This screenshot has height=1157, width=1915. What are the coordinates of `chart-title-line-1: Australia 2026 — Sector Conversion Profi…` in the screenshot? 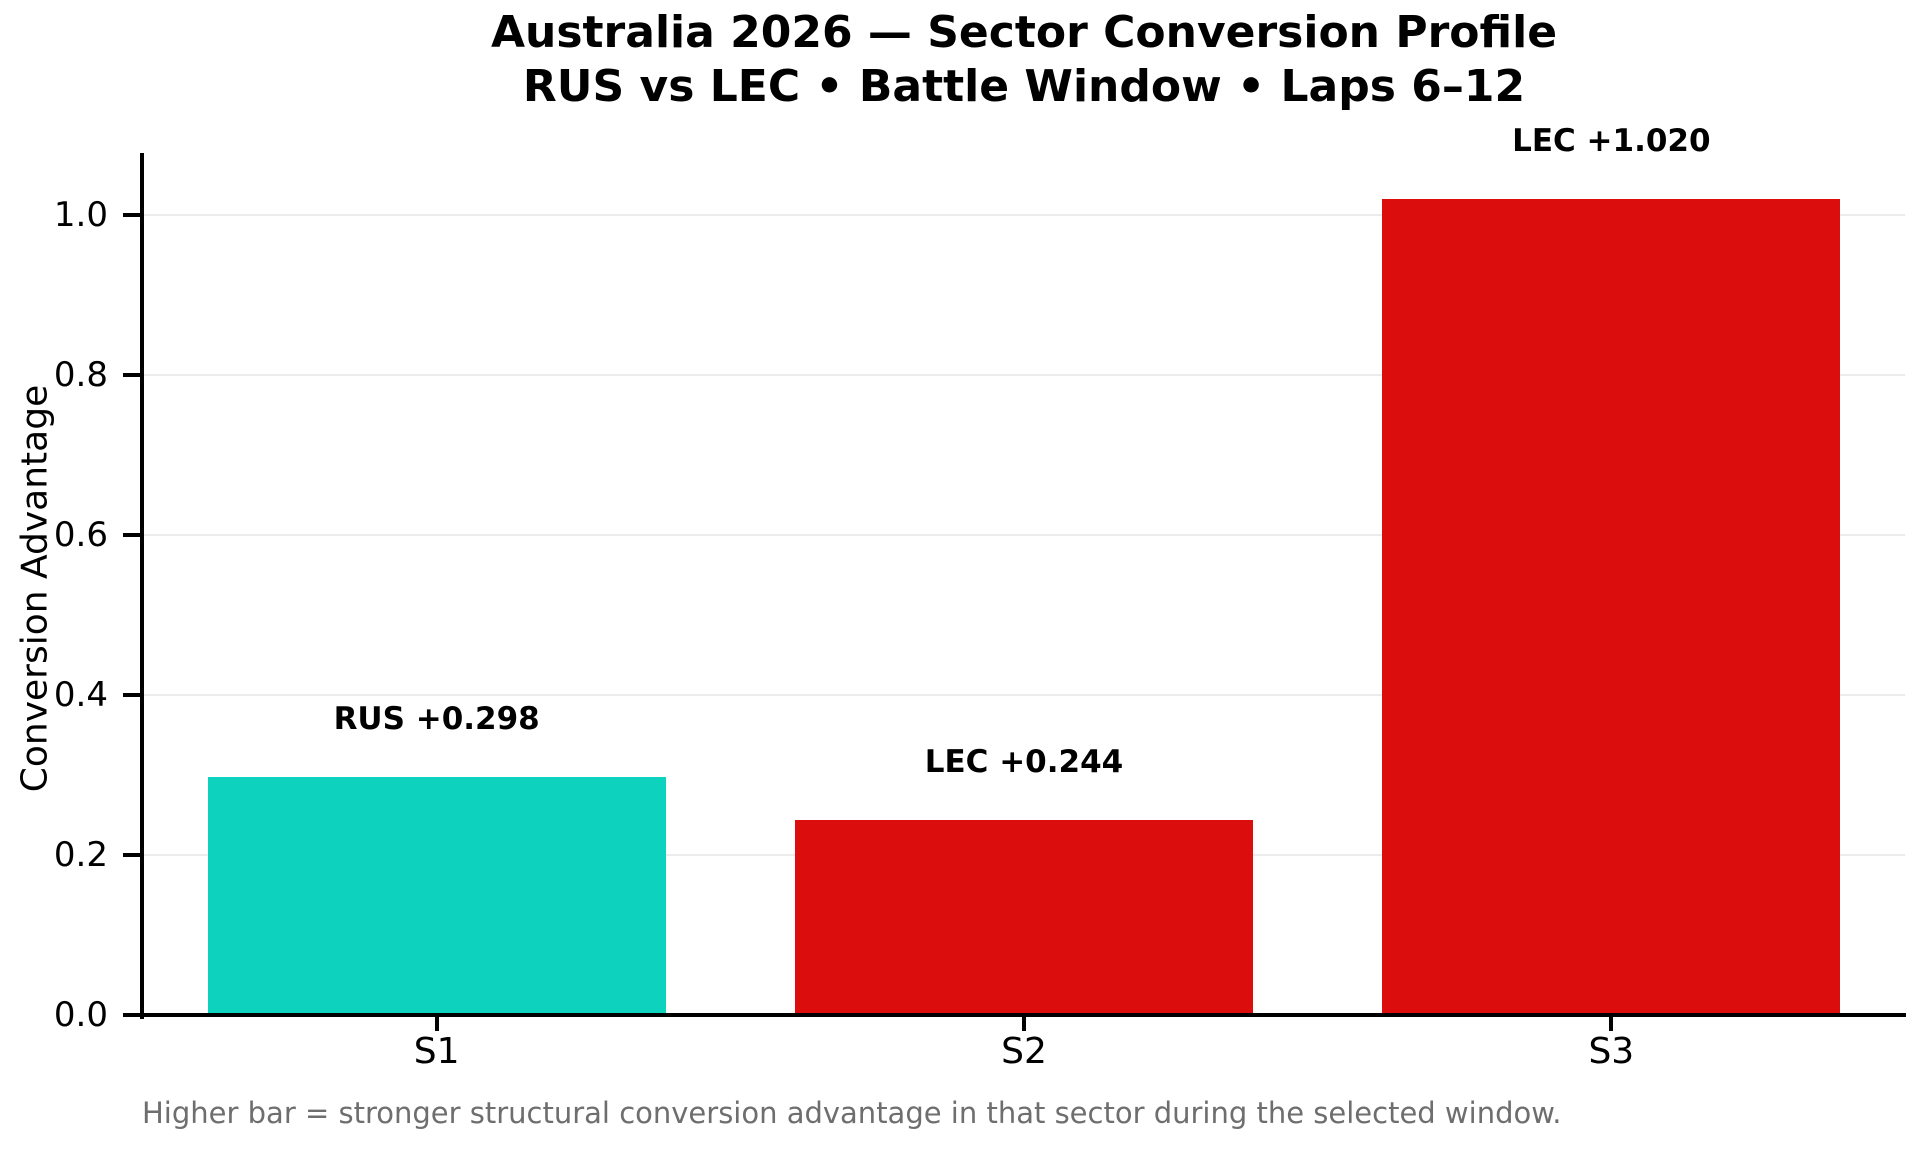 It's located at (1024, 32).